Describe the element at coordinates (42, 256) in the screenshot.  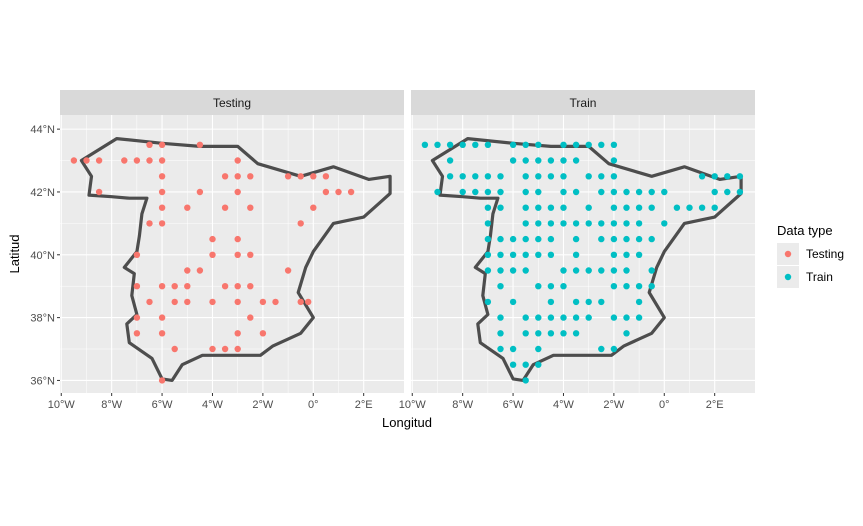
I see `y-tick-label: 40°N` at that location.